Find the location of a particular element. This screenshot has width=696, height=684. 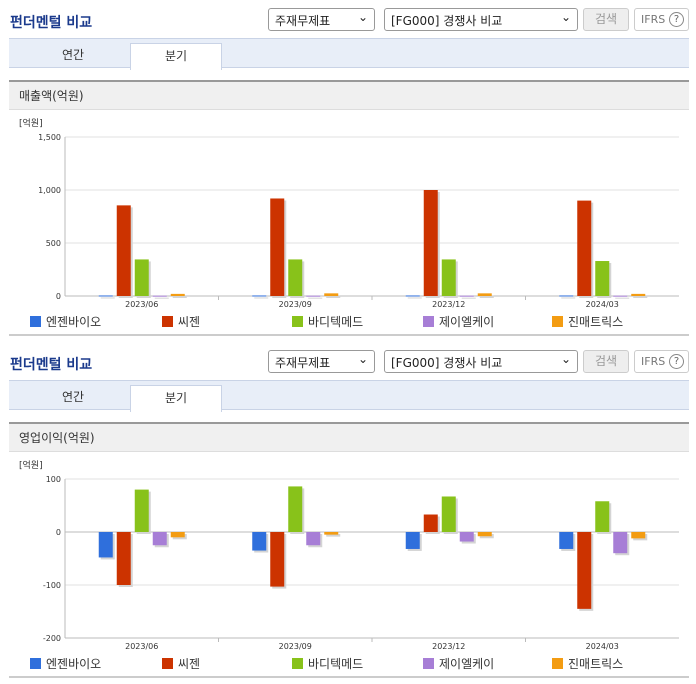

x-tick-label: 2023/09 is located at coordinates (295, 646).